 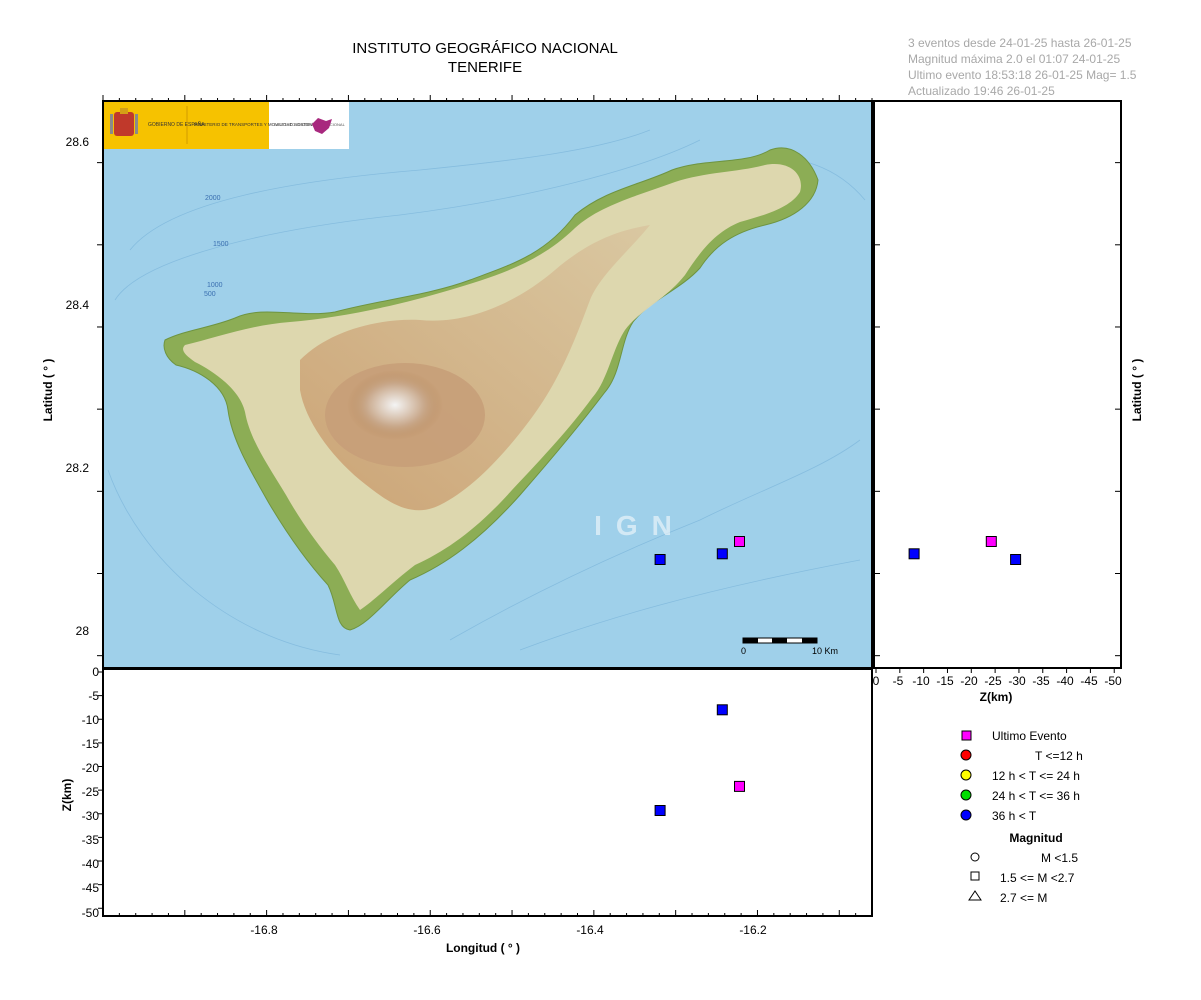 What do you see at coordinates (965, 550) in the screenshot?
I see `depth-latitude-event-markers` at bounding box center [965, 550].